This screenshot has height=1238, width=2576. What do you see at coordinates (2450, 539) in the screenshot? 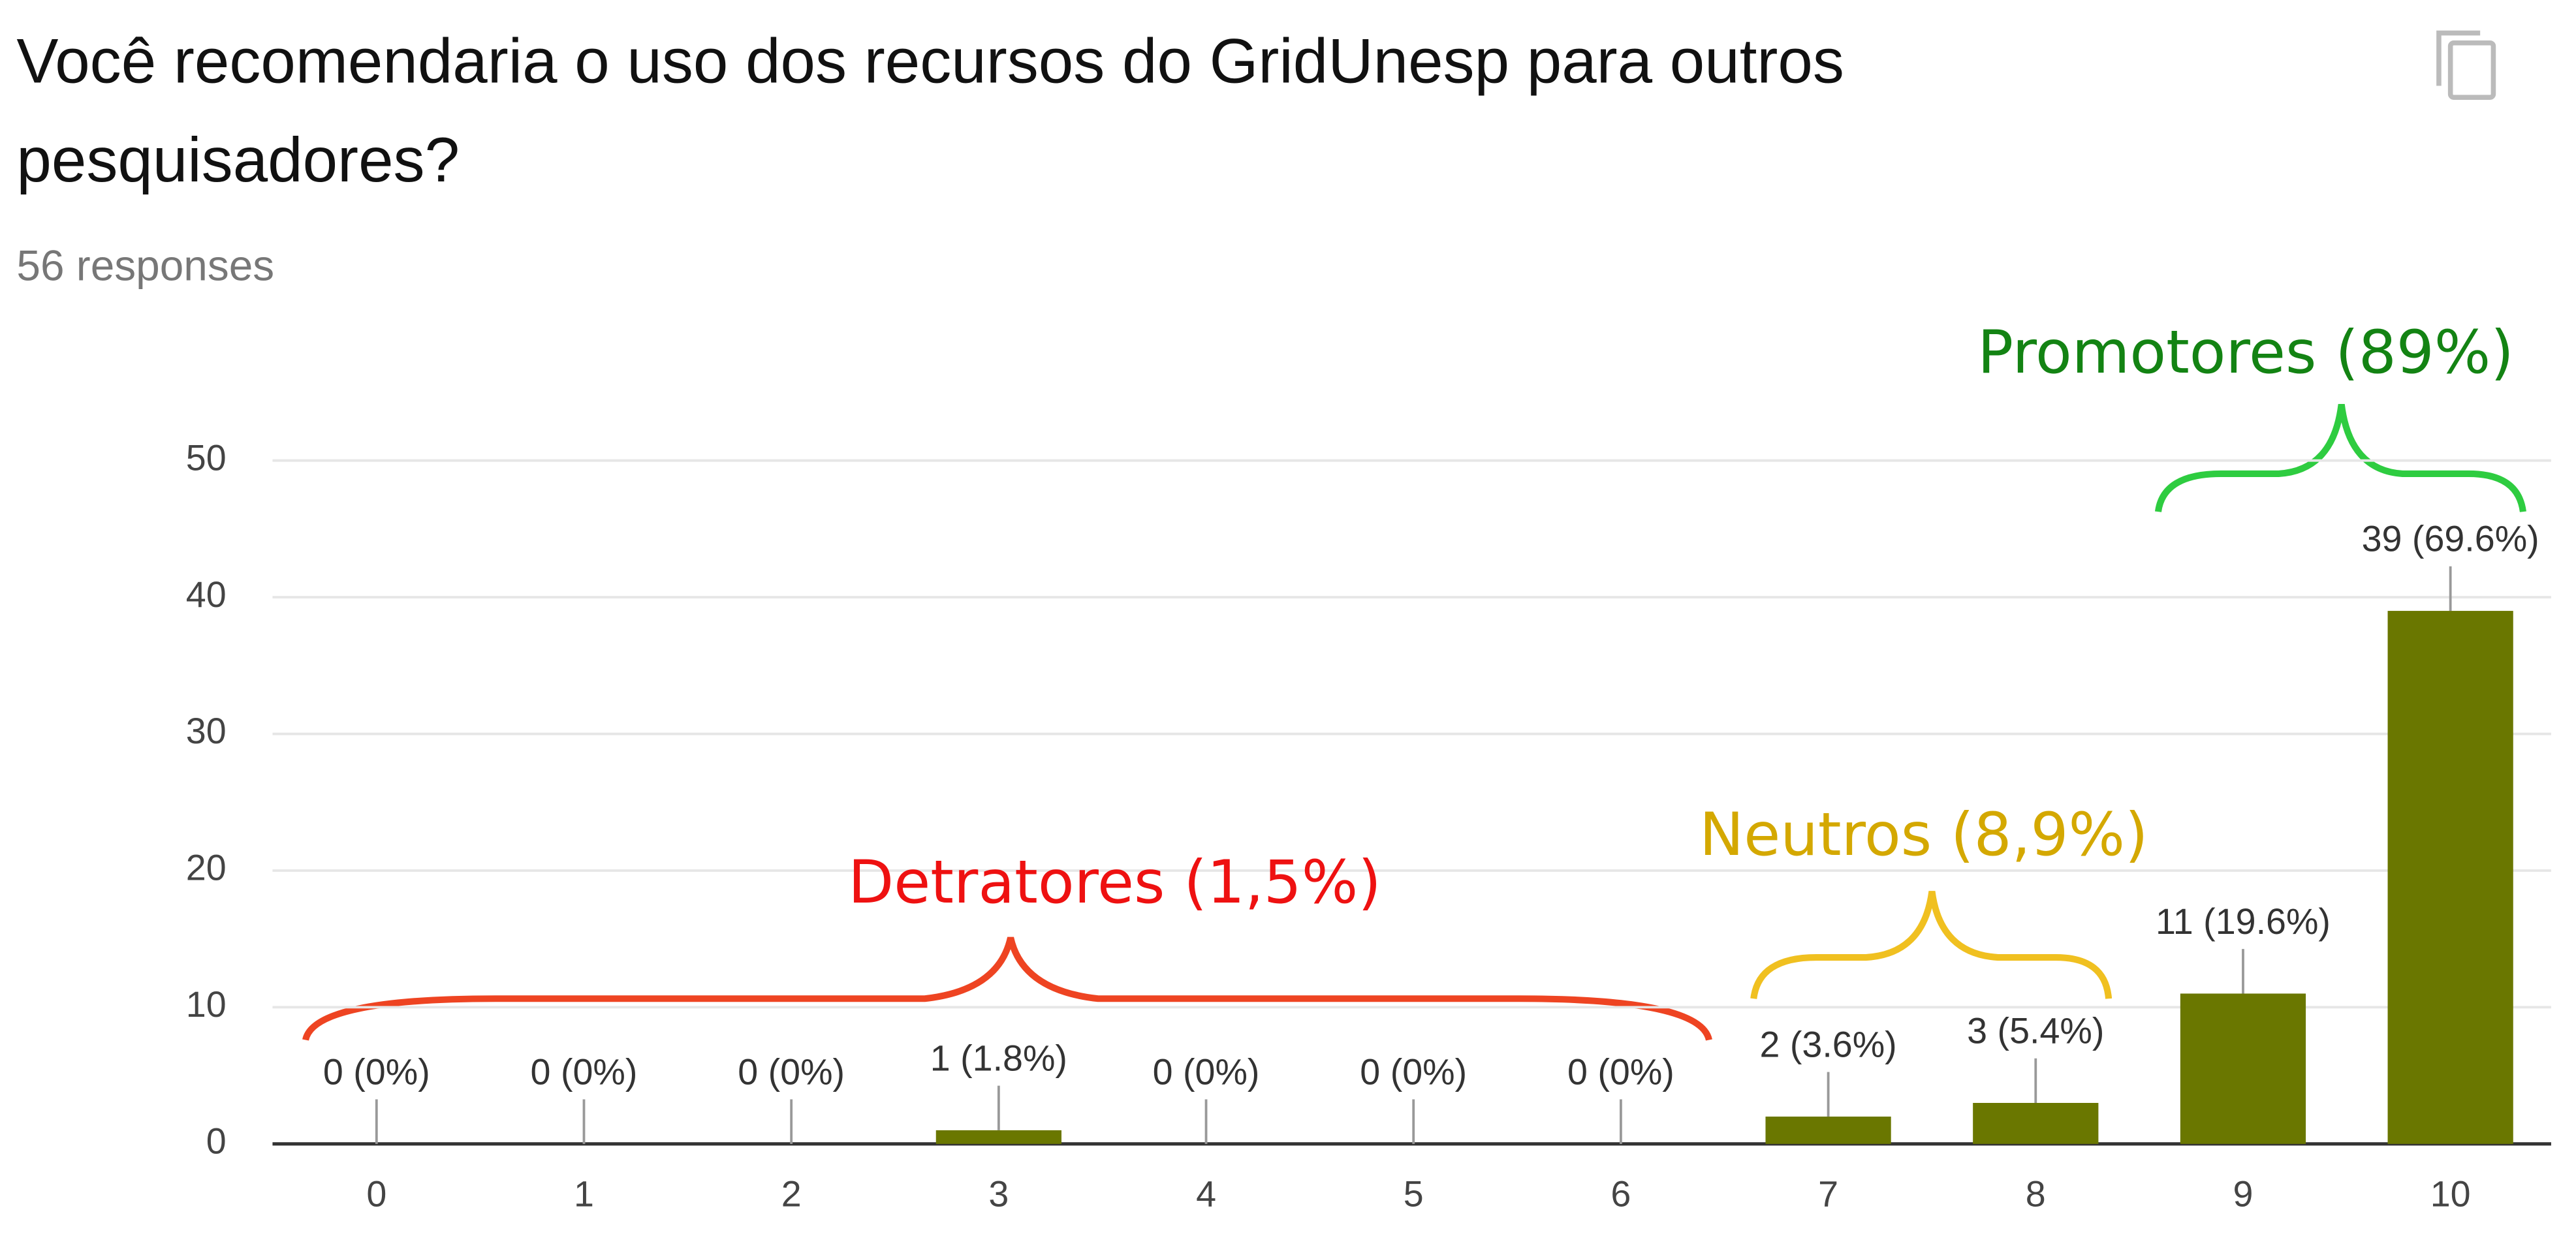
I see `value-label: 39 (69.6%)` at bounding box center [2450, 539].